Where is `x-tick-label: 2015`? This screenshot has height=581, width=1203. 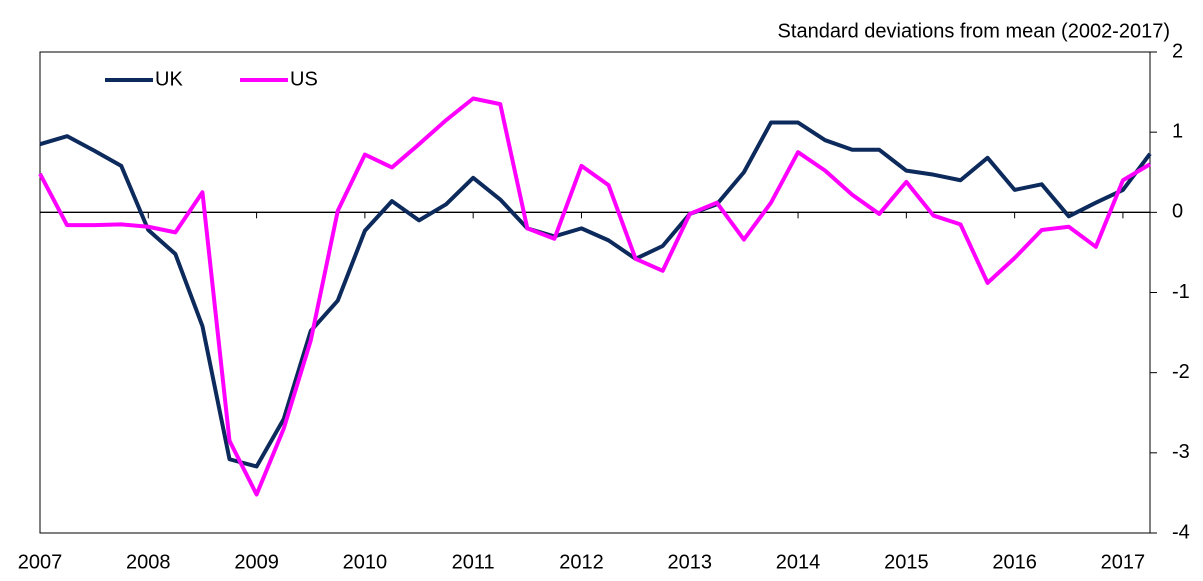
x-tick-label: 2015 is located at coordinates (906, 562).